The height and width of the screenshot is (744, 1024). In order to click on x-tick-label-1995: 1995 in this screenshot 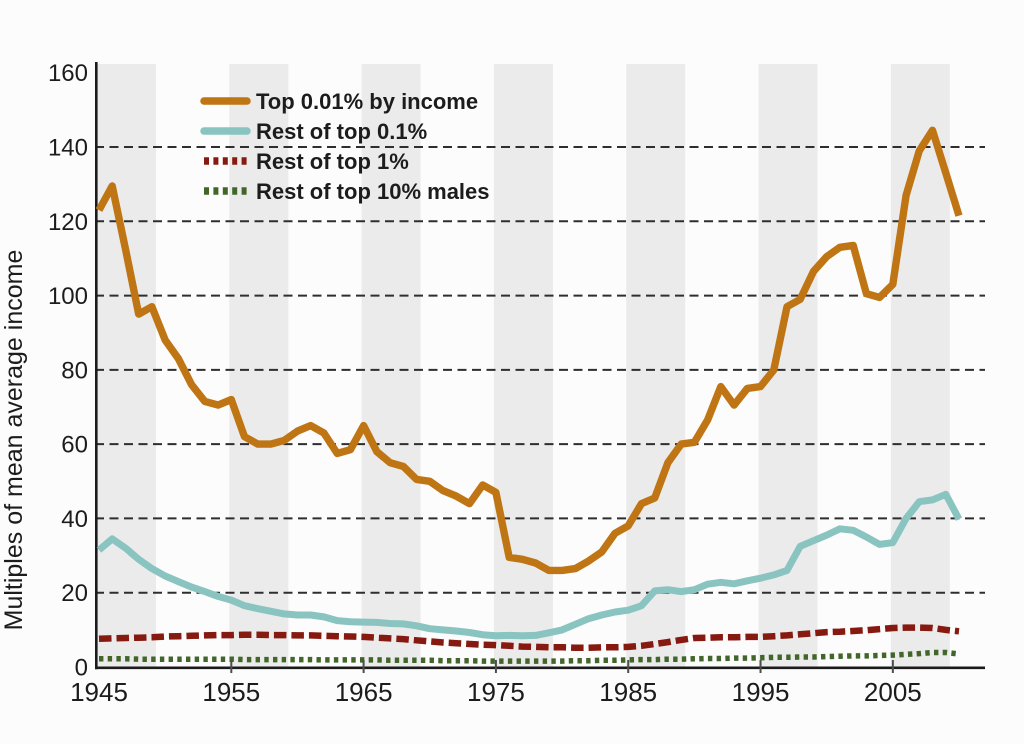, I will do `click(761, 692)`.